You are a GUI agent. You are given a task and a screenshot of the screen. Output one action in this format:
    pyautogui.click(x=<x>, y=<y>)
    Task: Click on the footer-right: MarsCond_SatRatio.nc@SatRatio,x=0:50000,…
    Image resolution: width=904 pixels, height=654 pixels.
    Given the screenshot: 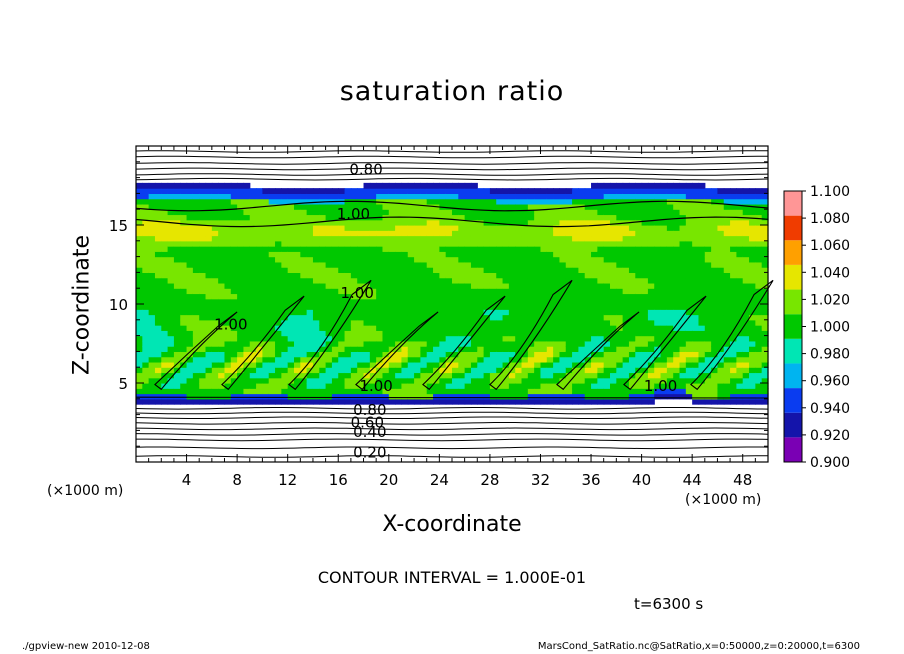 What is the action you would take?
    pyautogui.click(x=698, y=646)
    